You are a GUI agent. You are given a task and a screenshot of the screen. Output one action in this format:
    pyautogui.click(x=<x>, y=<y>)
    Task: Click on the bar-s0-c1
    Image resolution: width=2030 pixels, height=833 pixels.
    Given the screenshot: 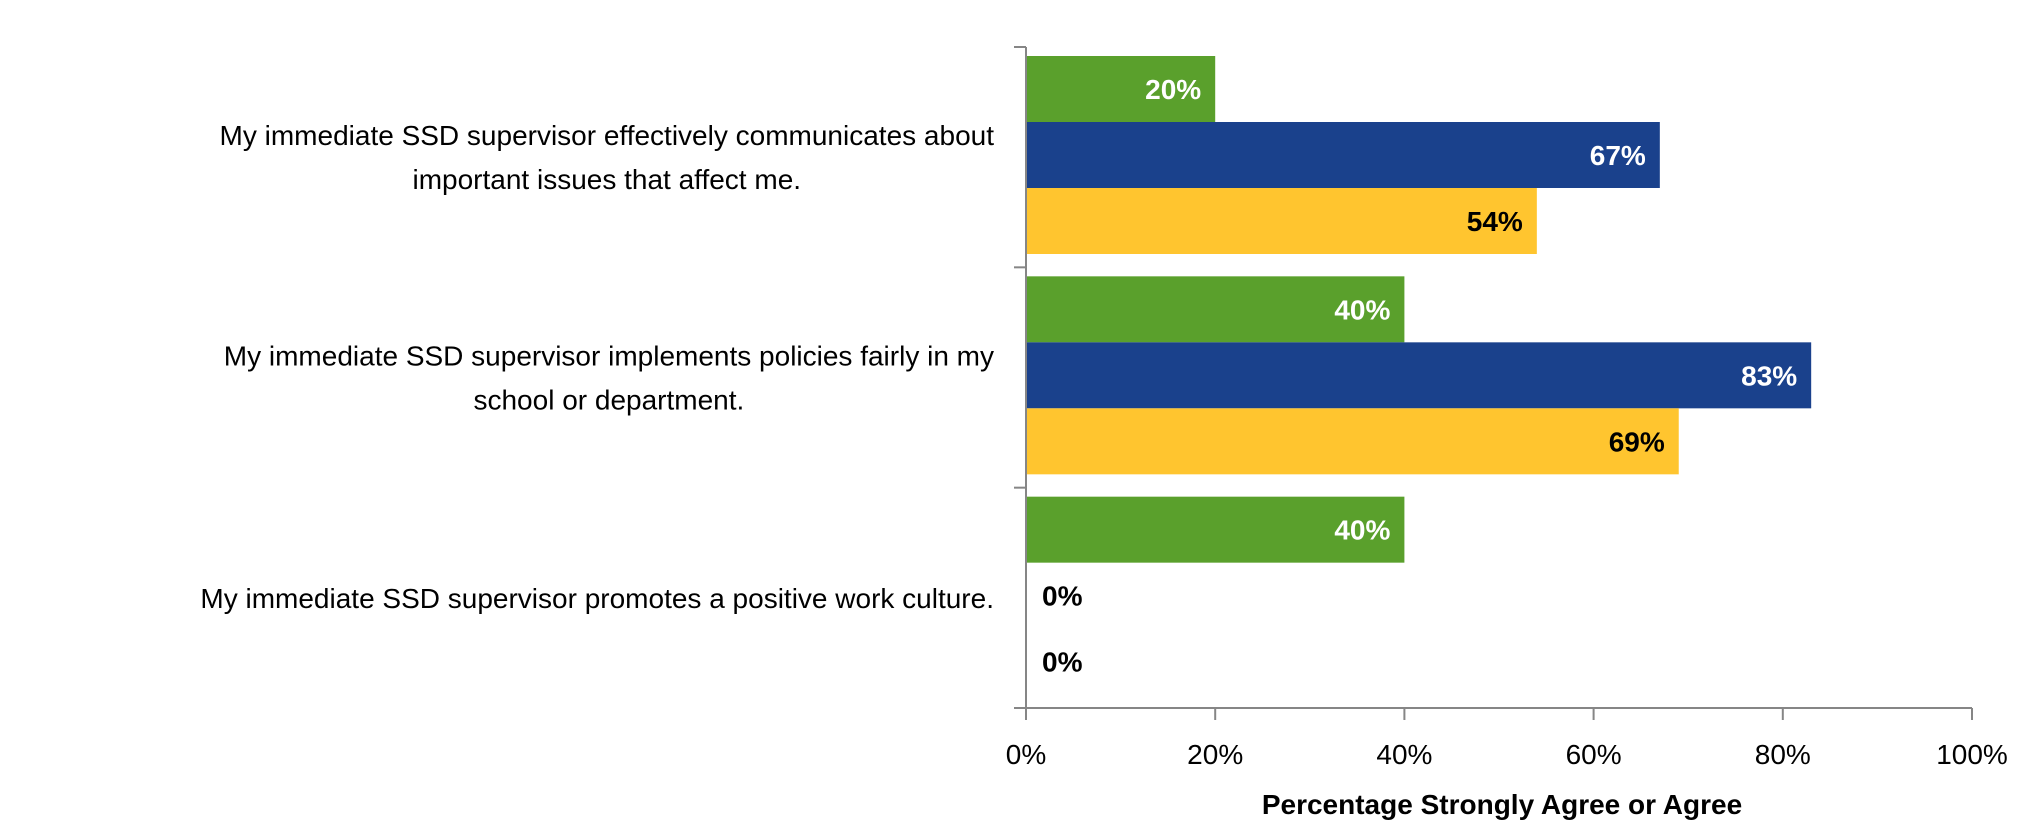 What is the action you would take?
    pyautogui.click(x=1215, y=309)
    